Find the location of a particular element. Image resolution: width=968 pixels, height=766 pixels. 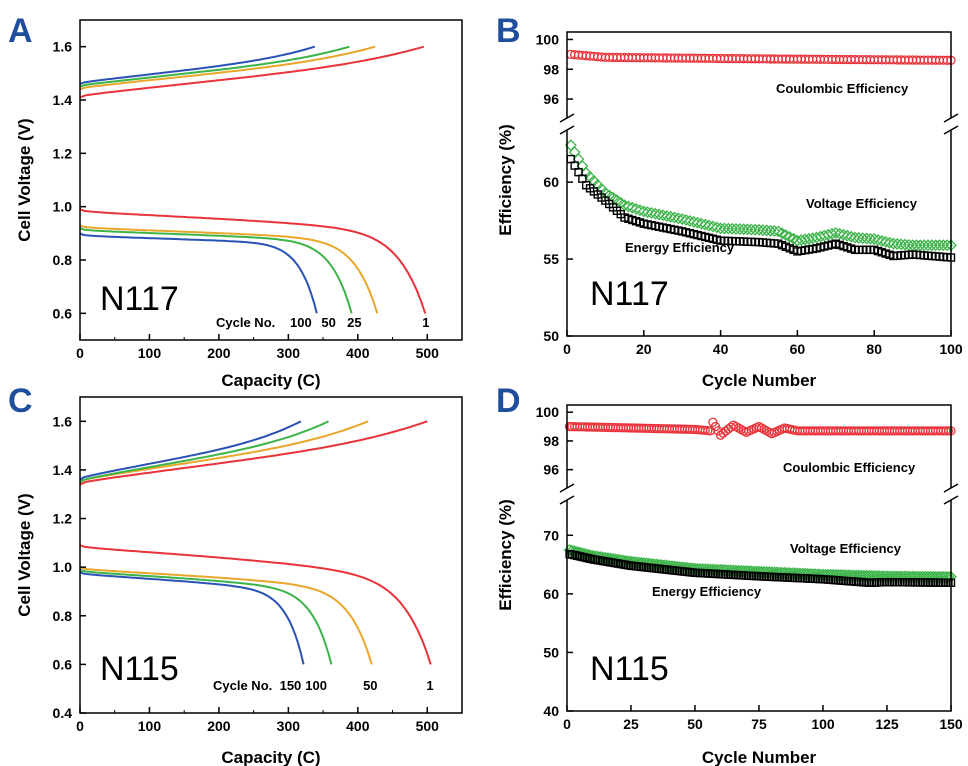

y-axis-label: Cell Voltage (V) is located at coordinates (24, 179).